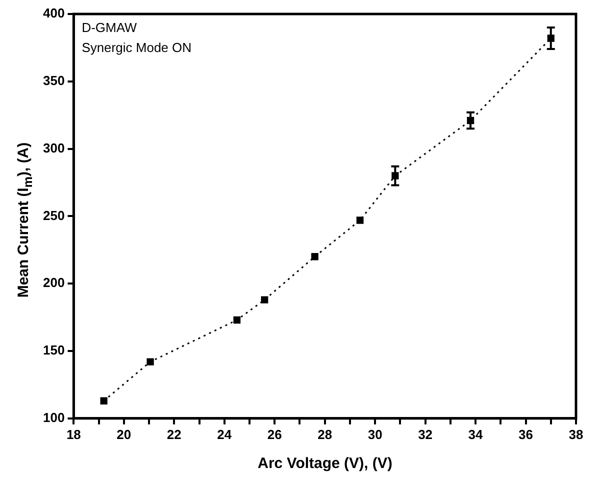 Image resolution: width=590 pixels, height=490 pixels. Describe the element at coordinates (124, 434) in the screenshot. I see `x-tick-label: 20` at that location.